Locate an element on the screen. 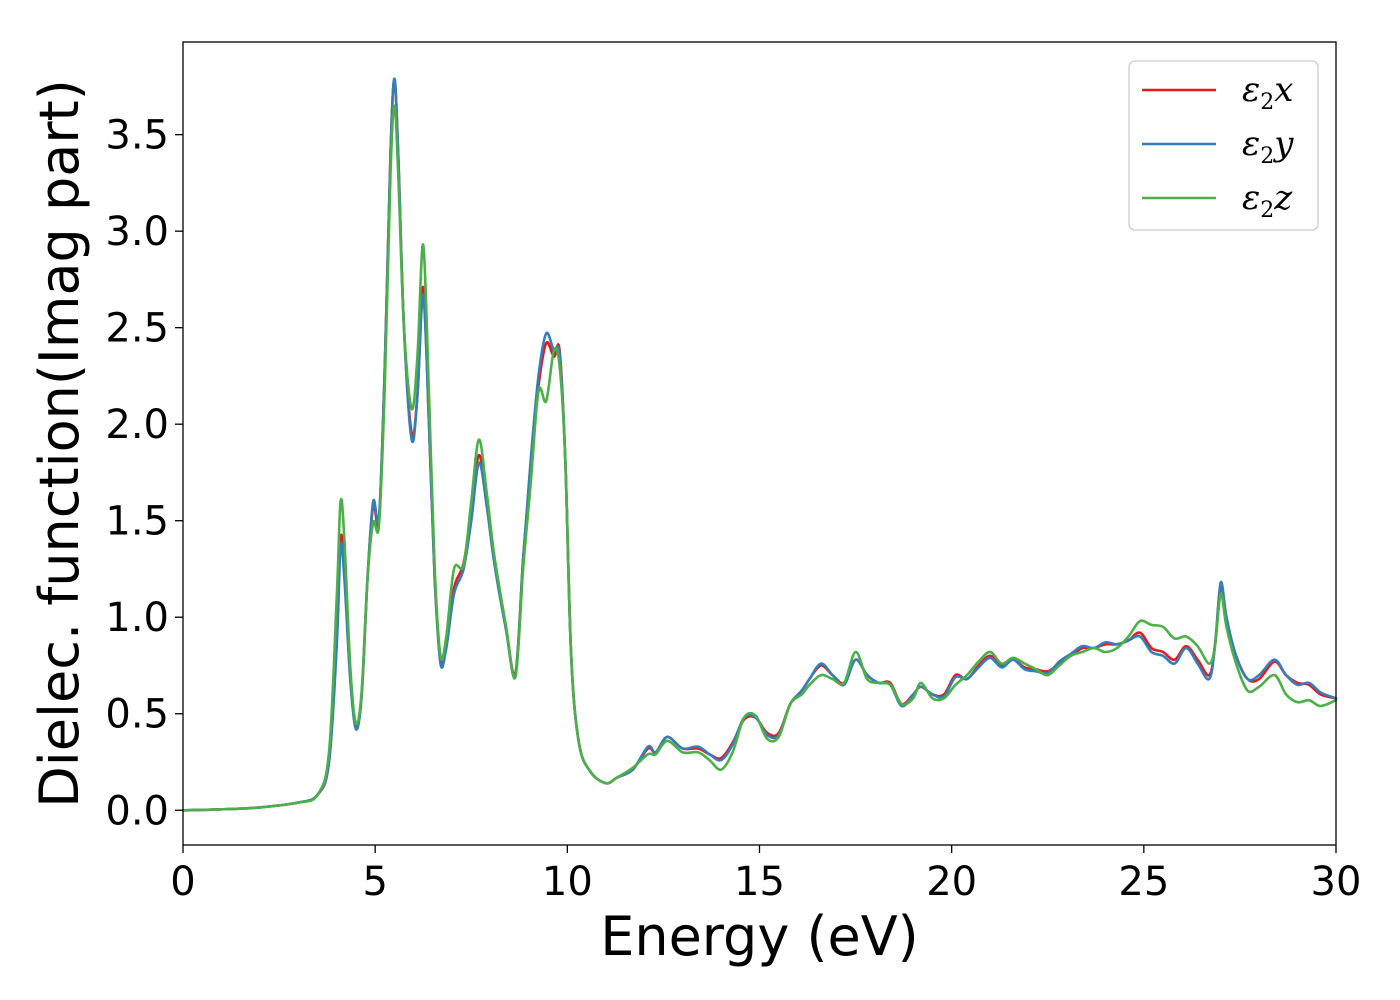  y-tick-label: 0.0 is located at coordinates (137, 811).